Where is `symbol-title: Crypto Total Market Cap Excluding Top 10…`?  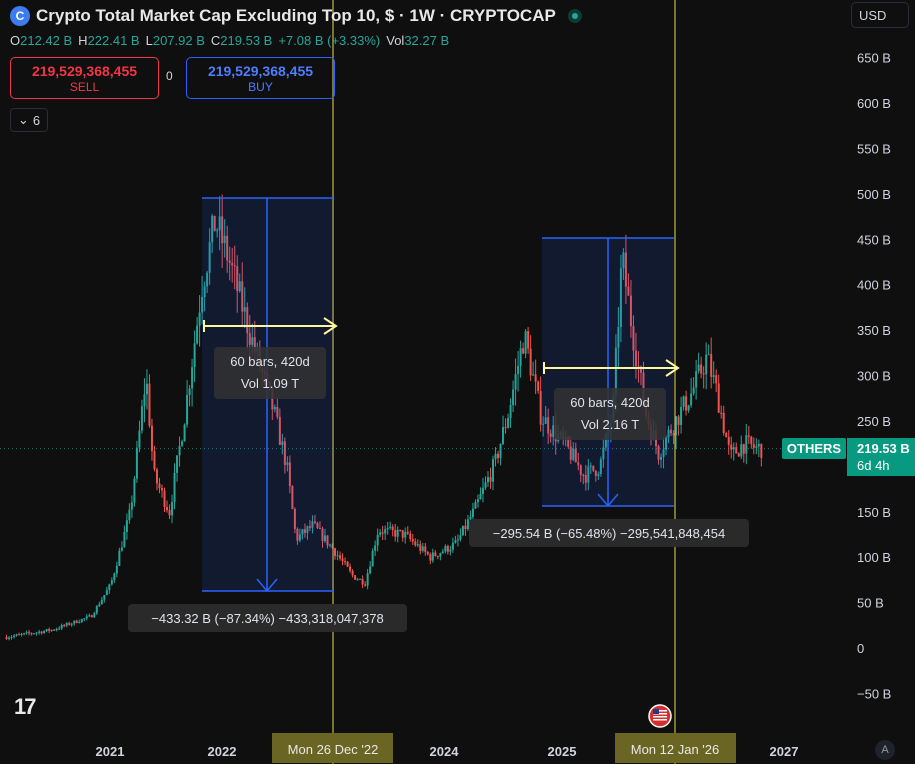 symbol-title: Crypto Total Market Cap Excluding Top 10… is located at coordinates (296, 15).